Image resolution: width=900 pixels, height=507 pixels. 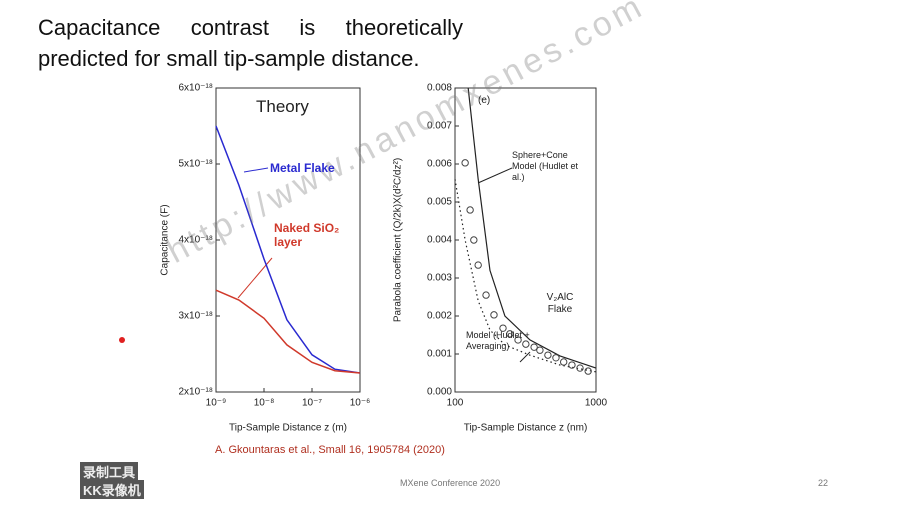 I want to click on series-label: Sphere+Cone Model (Hudlet et al.), so click(x=545, y=166).